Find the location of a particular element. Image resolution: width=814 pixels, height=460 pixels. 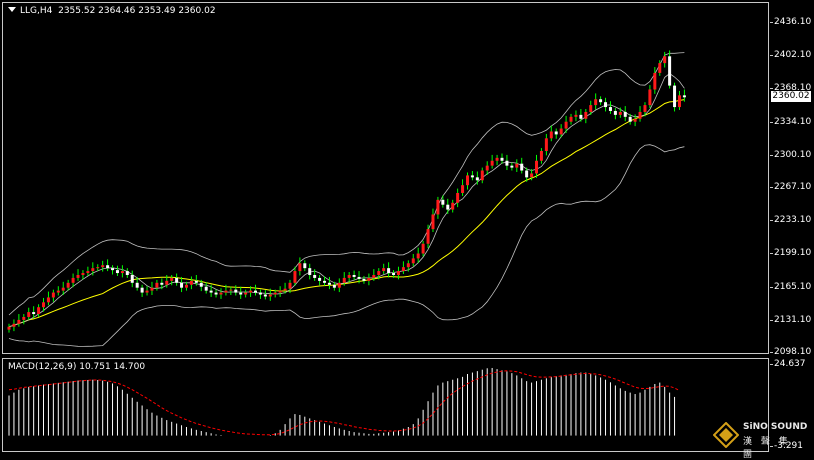

macd-chart-svg is located at coordinates (344, 401).